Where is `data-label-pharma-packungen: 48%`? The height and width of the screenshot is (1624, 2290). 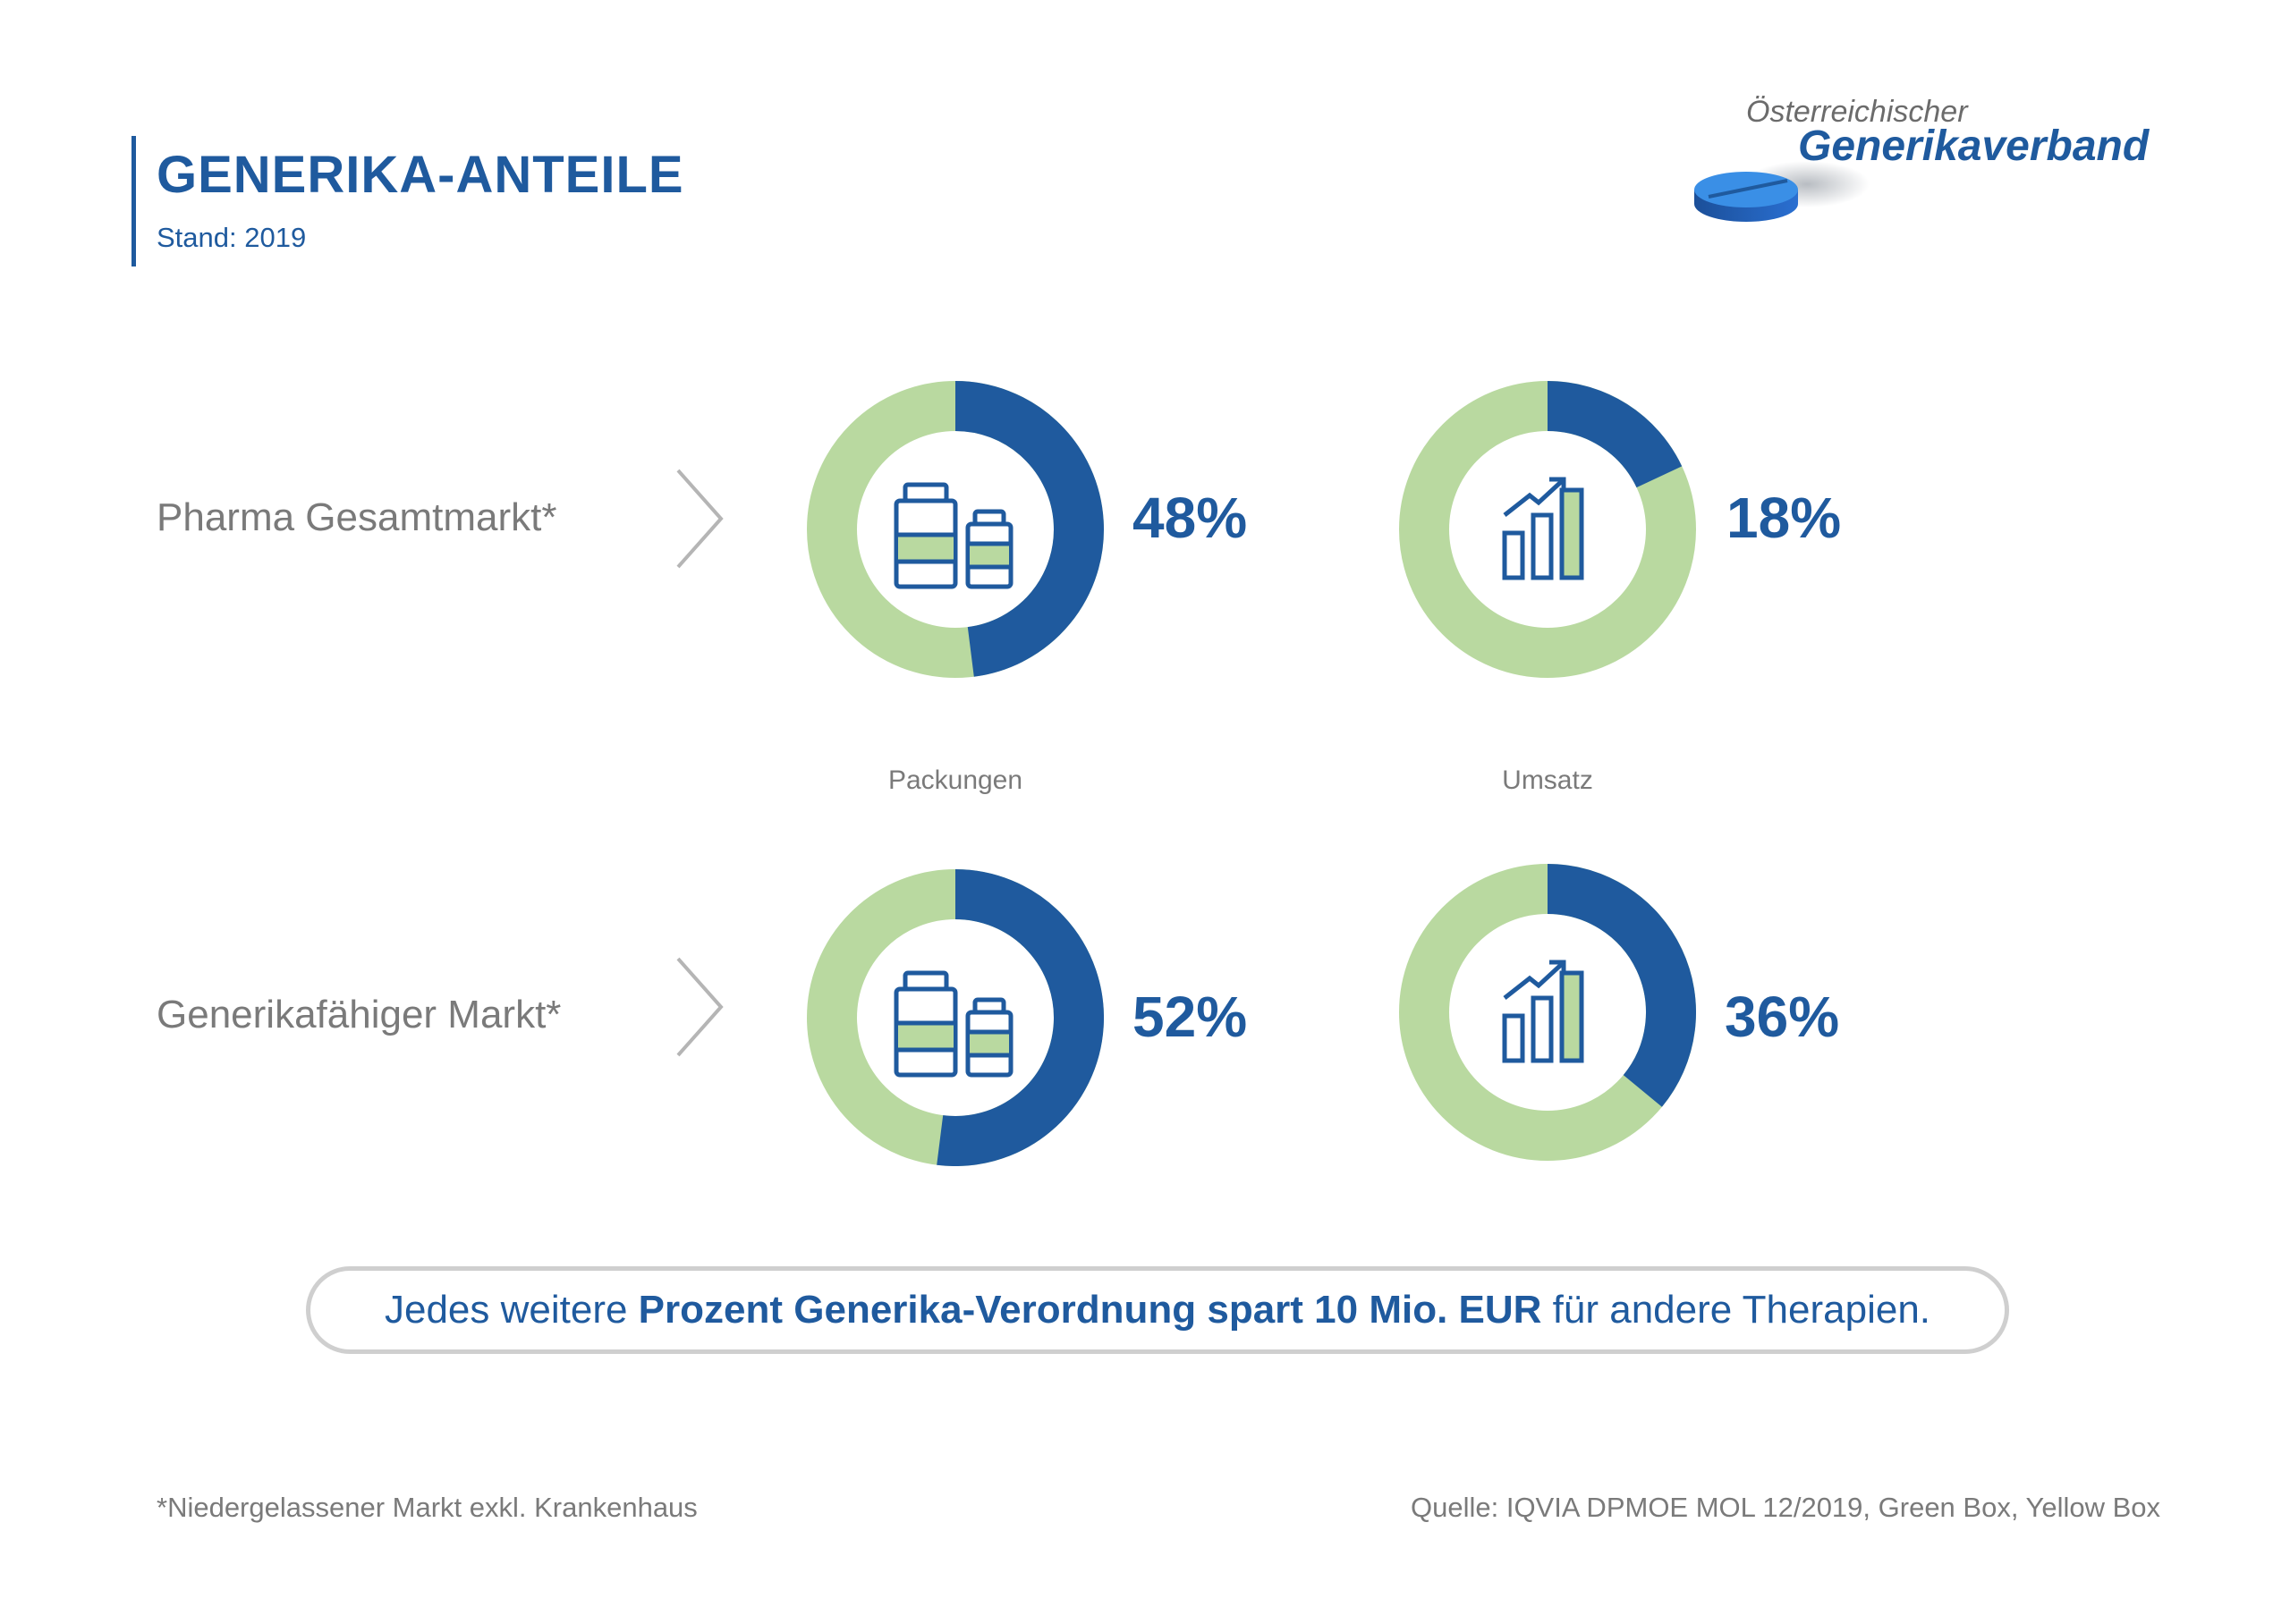
data-label-pharma-packungen: 48% is located at coordinates (1190, 518).